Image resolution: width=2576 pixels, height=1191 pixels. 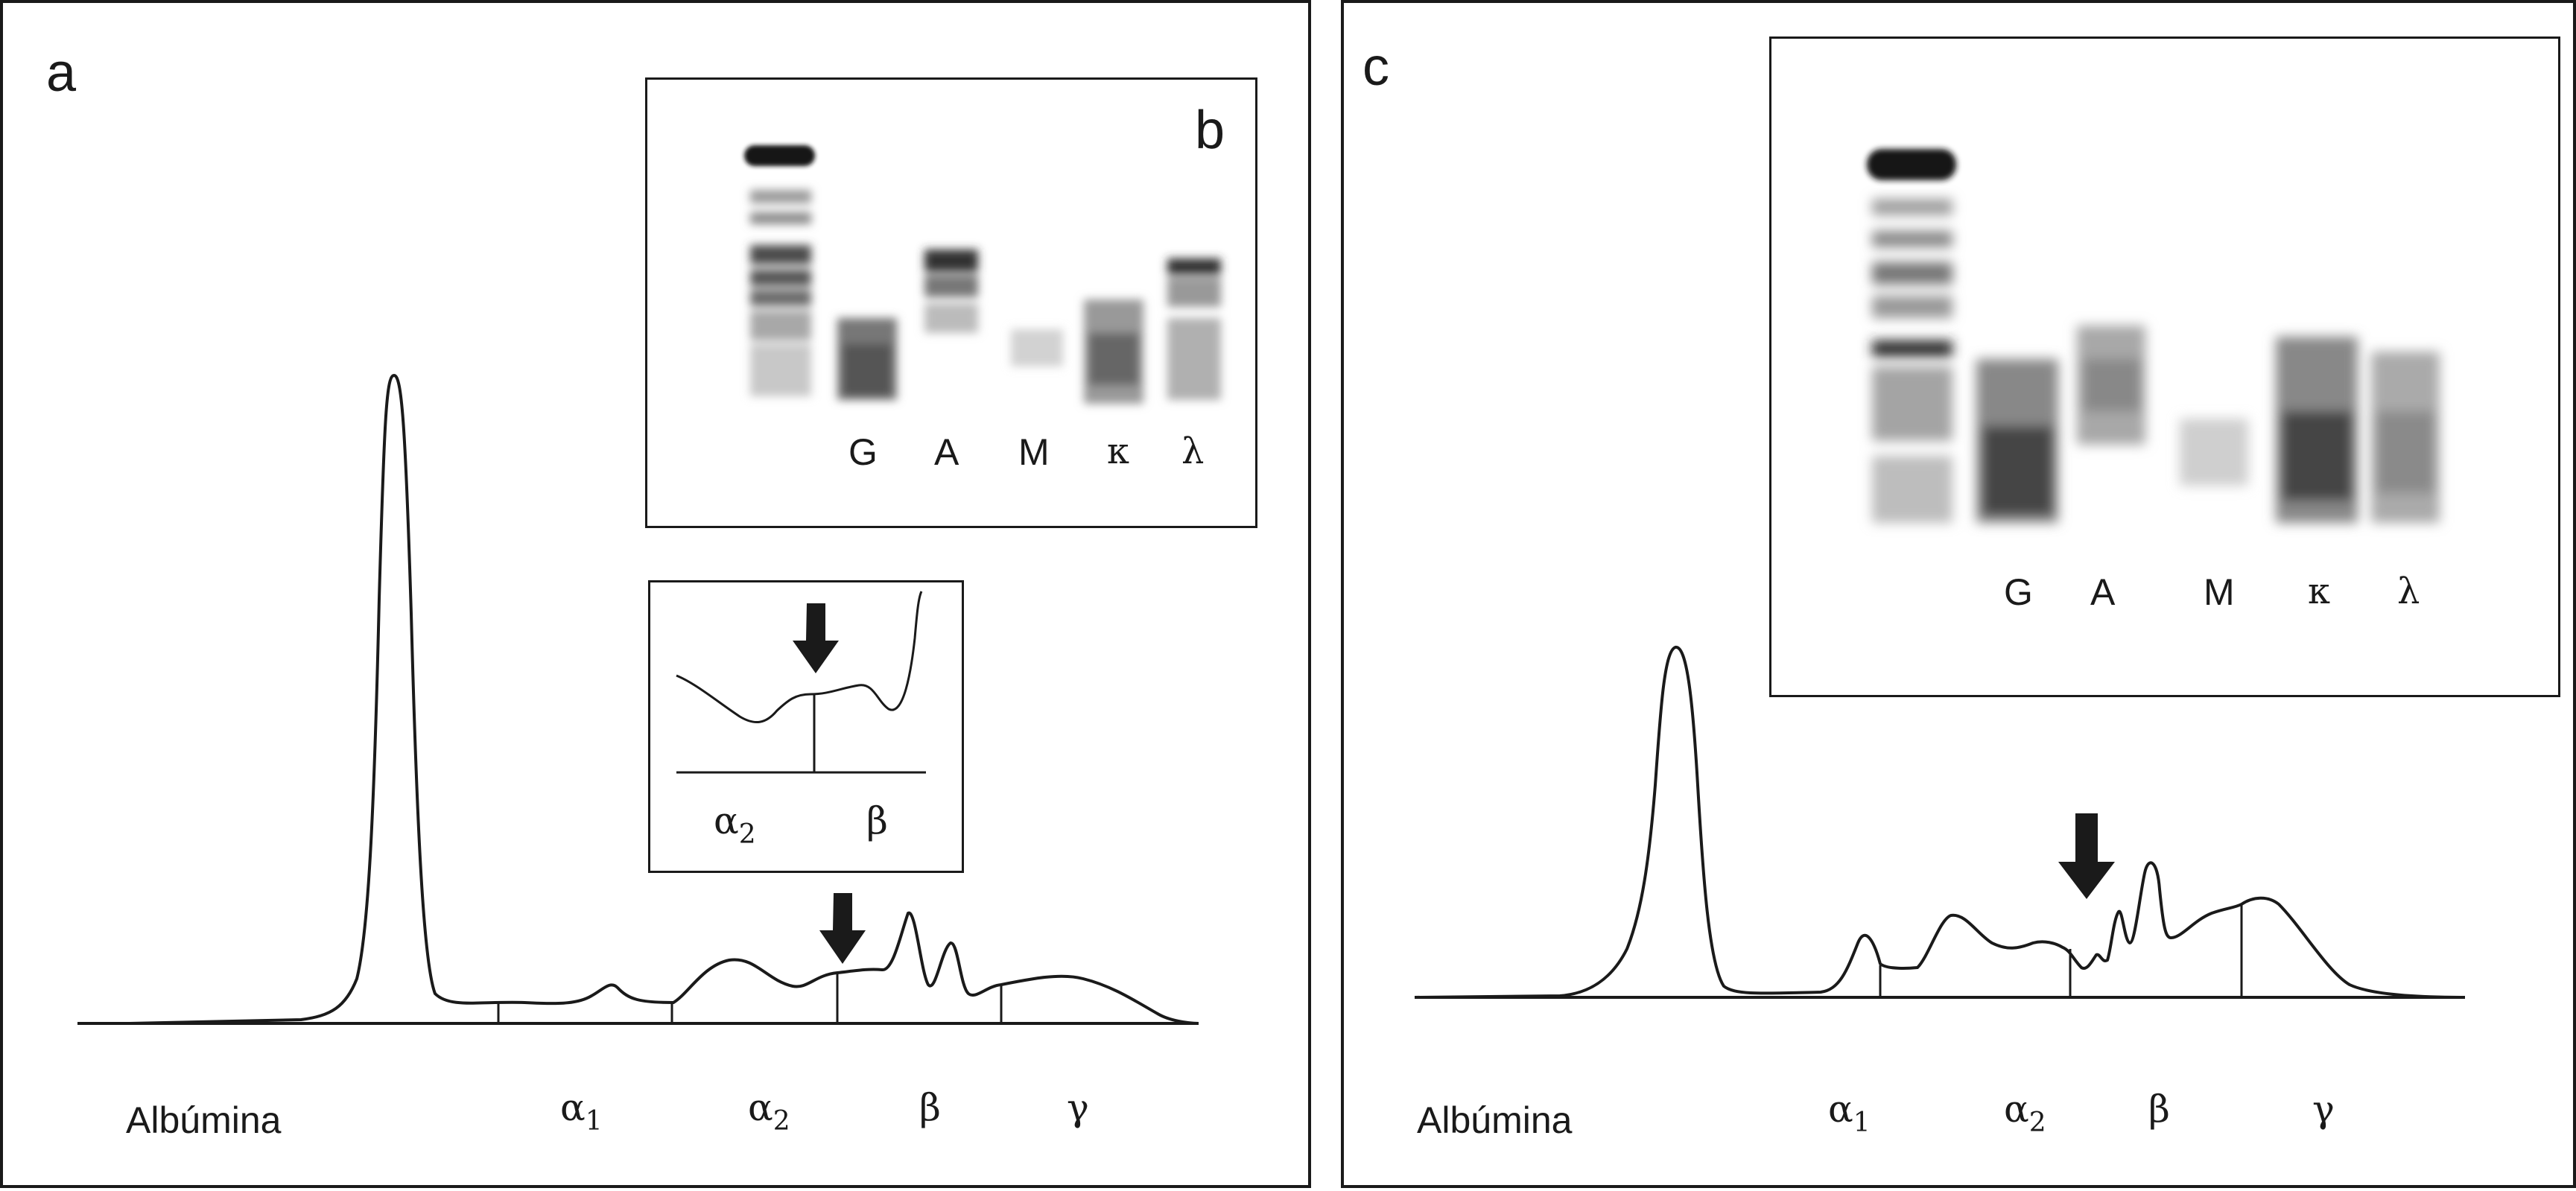 I want to click on panel-b-lane-lambda-band, so click(x=1194, y=267).